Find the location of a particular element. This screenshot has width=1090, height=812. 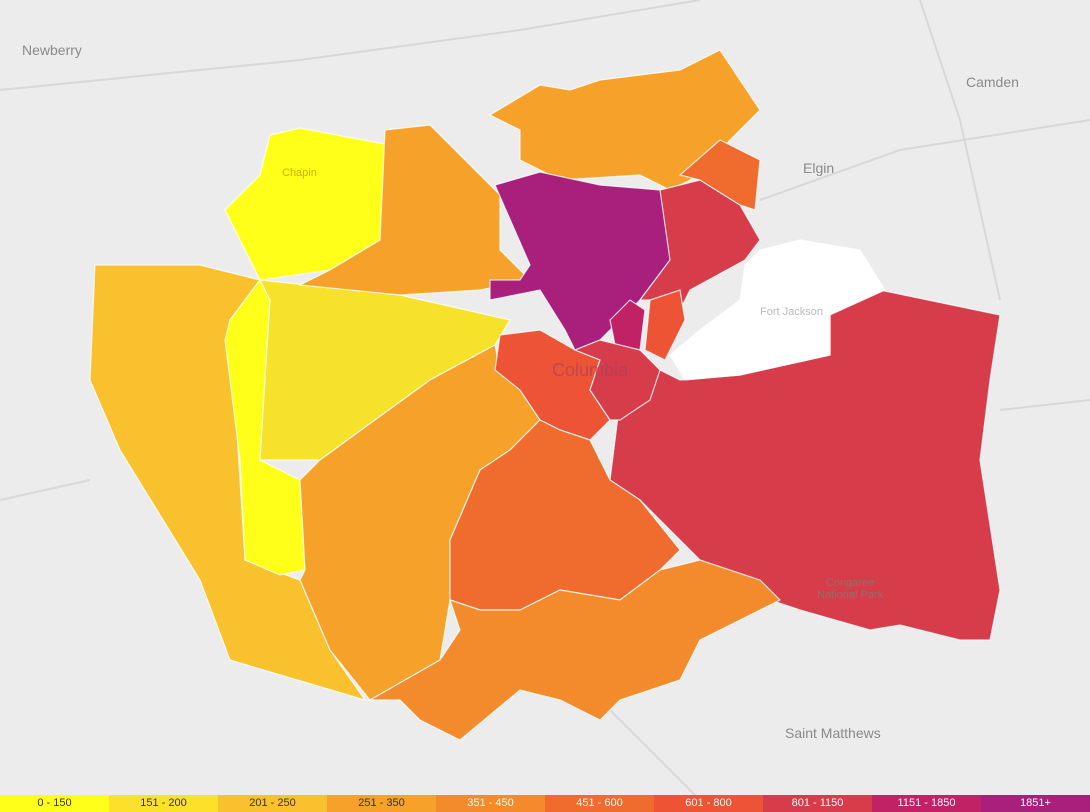

legend-item: 251 - 350 is located at coordinates (381, 803).